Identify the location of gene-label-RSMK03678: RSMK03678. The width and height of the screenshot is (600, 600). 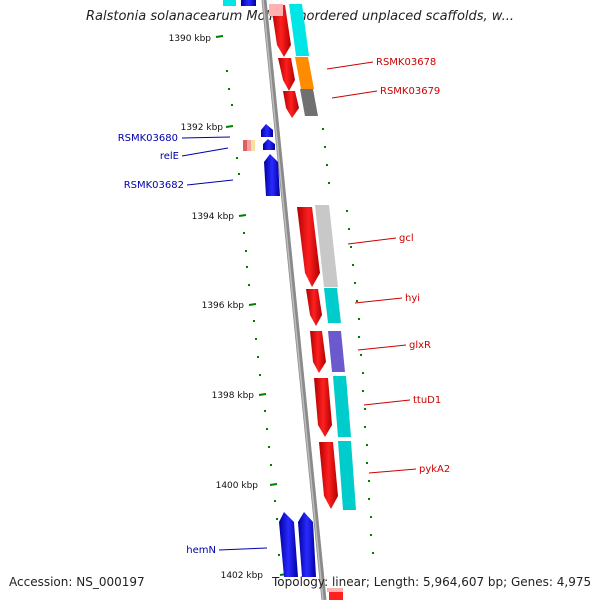
(406, 62).